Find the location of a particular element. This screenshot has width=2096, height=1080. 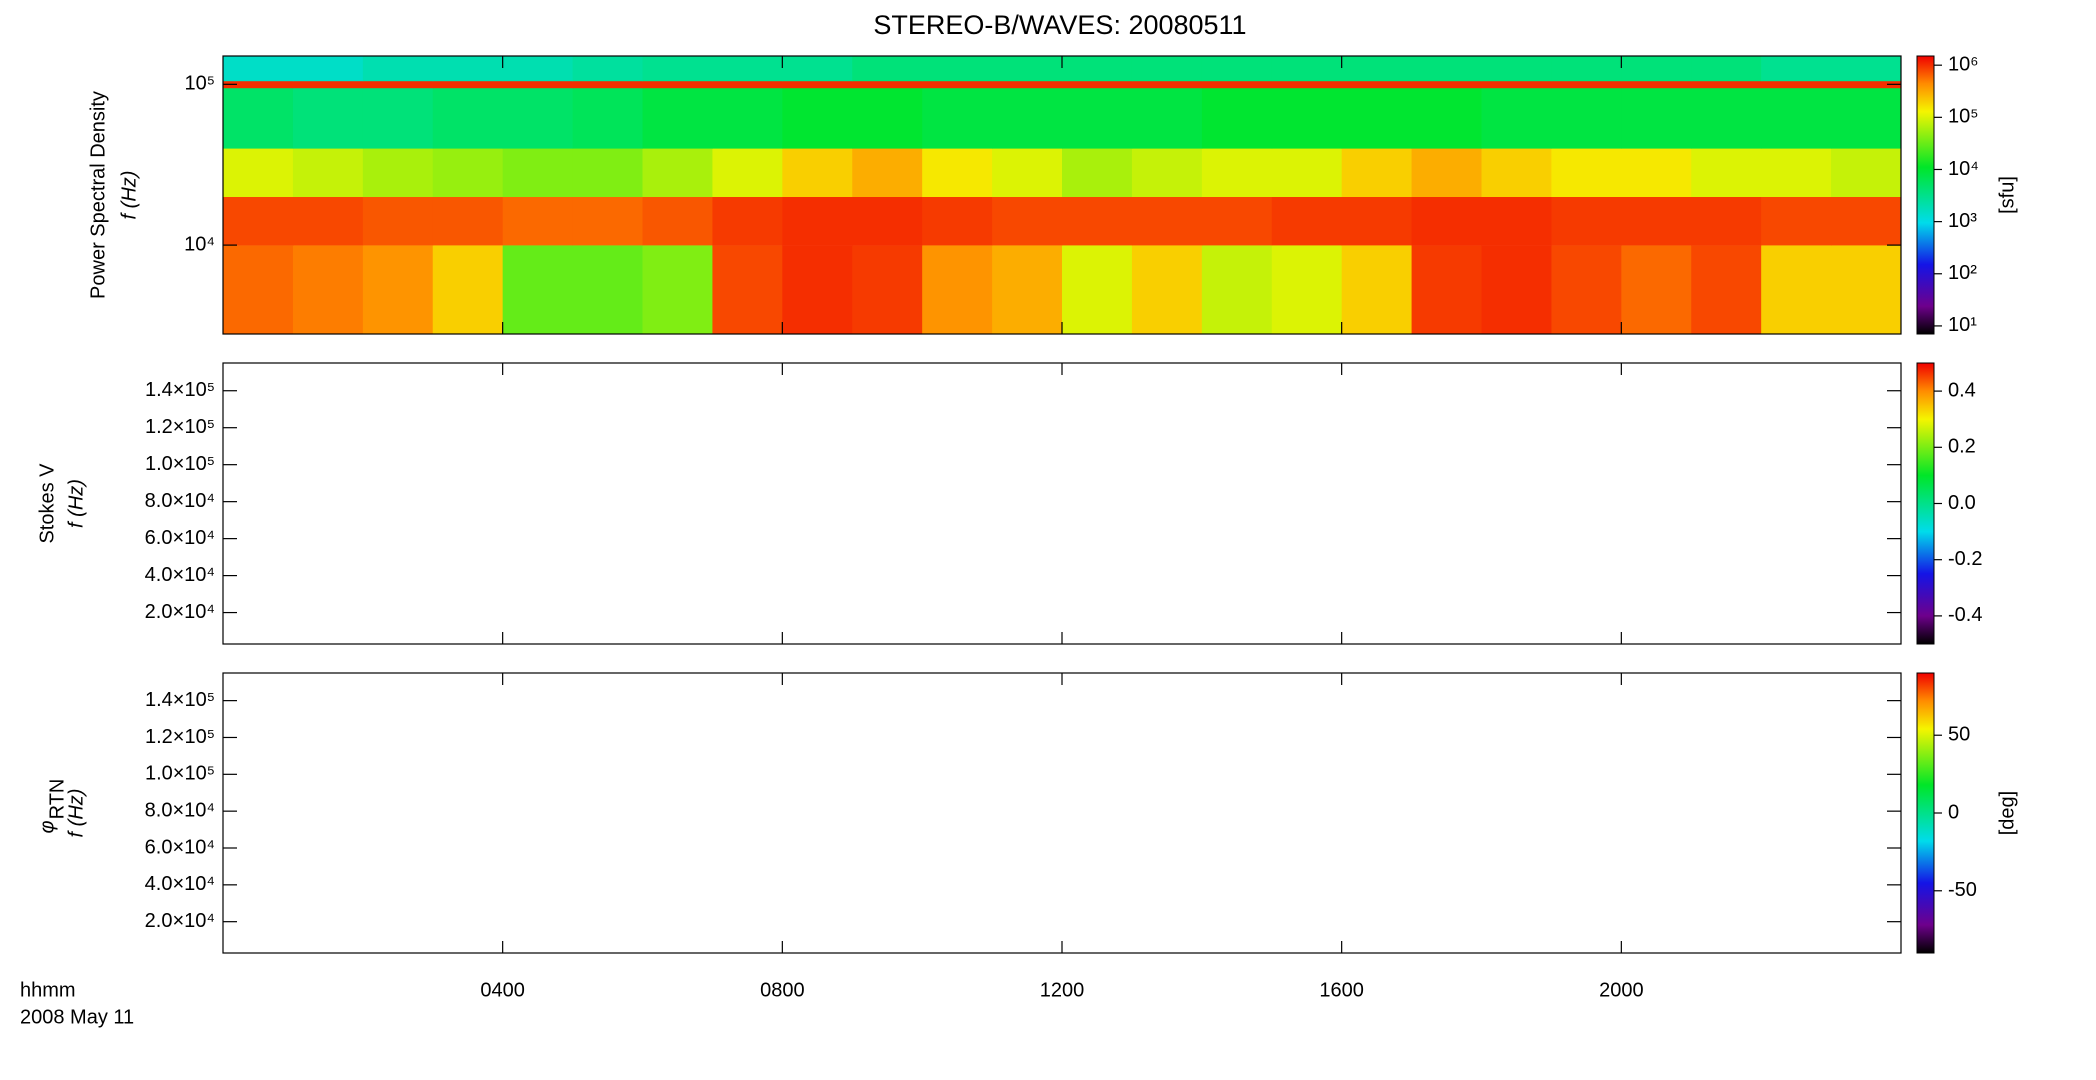

colorbar-tick-label: -0.4 is located at coordinates (1965, 615).